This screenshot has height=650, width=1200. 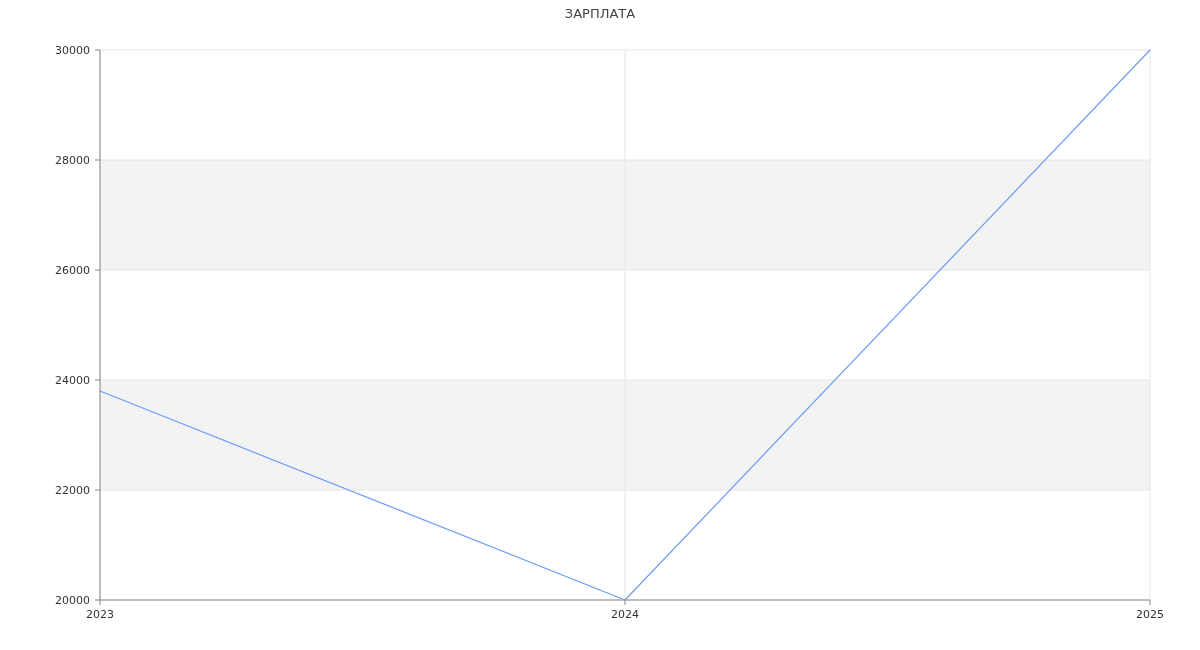 I want to click on chart-title: ЗАРПЛАТА, so click(x=600, y=13).